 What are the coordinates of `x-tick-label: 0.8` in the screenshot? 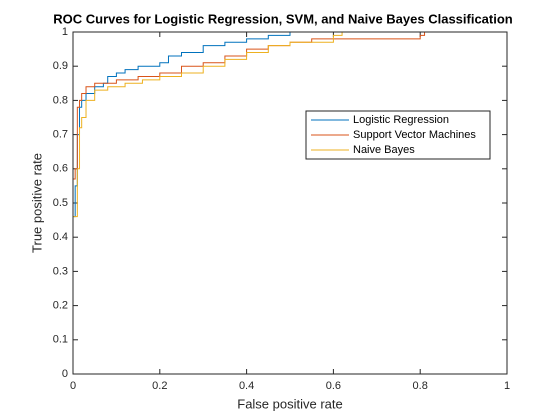 It's located at (420, 386).